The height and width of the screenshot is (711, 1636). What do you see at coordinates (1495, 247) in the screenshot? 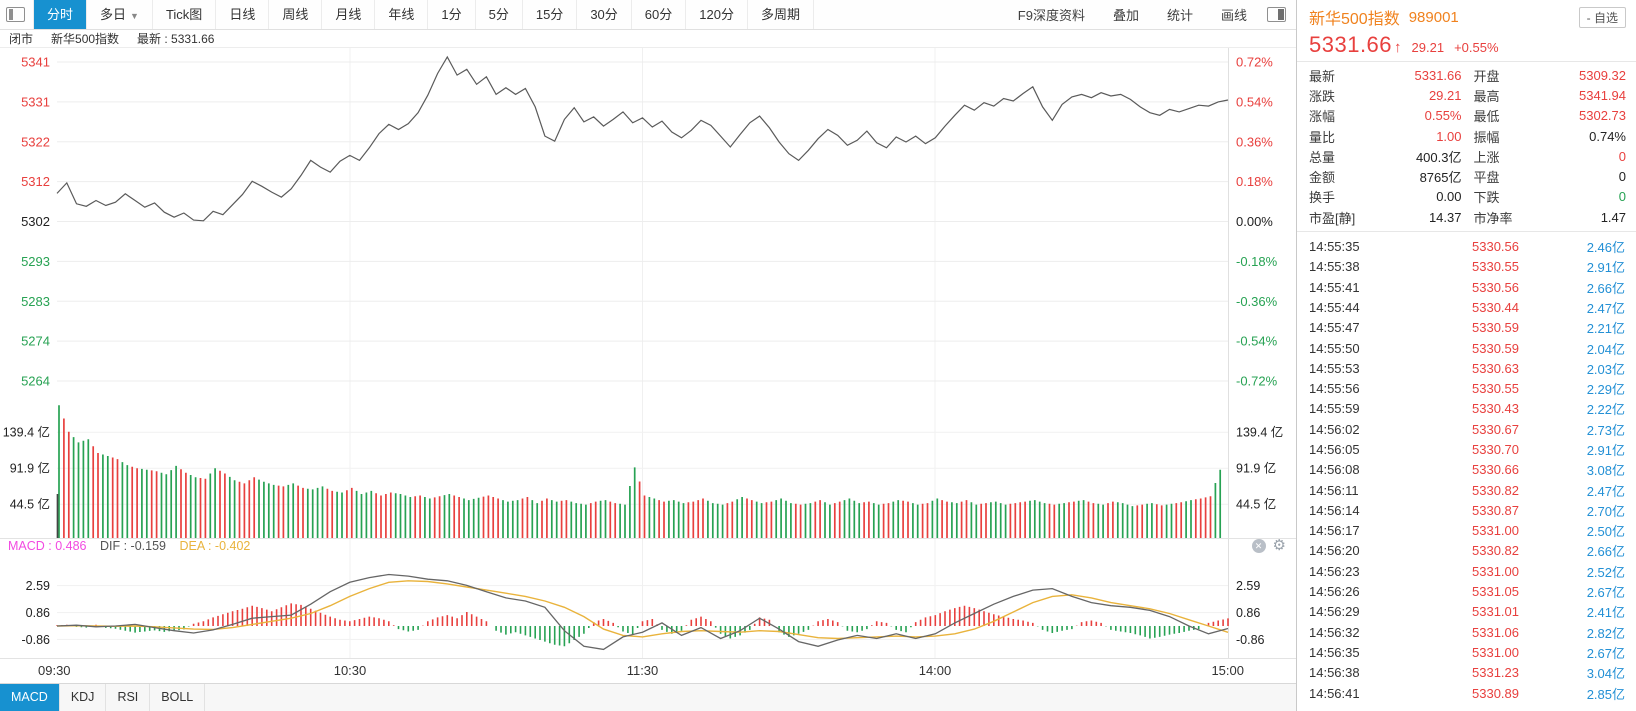
I see `tick-price: 5330.56` at bounding box center [1495, 247].